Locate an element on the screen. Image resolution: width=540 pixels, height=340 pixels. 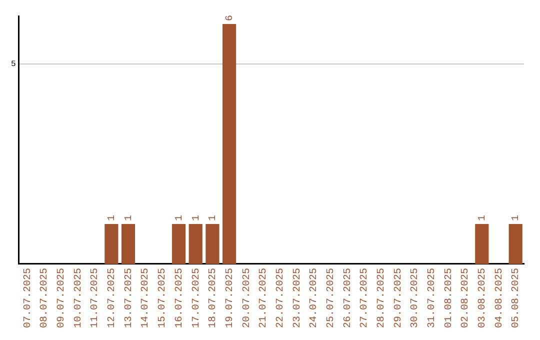
x-tick-label: 23.07.2025 is located at coordinates (298, 298).